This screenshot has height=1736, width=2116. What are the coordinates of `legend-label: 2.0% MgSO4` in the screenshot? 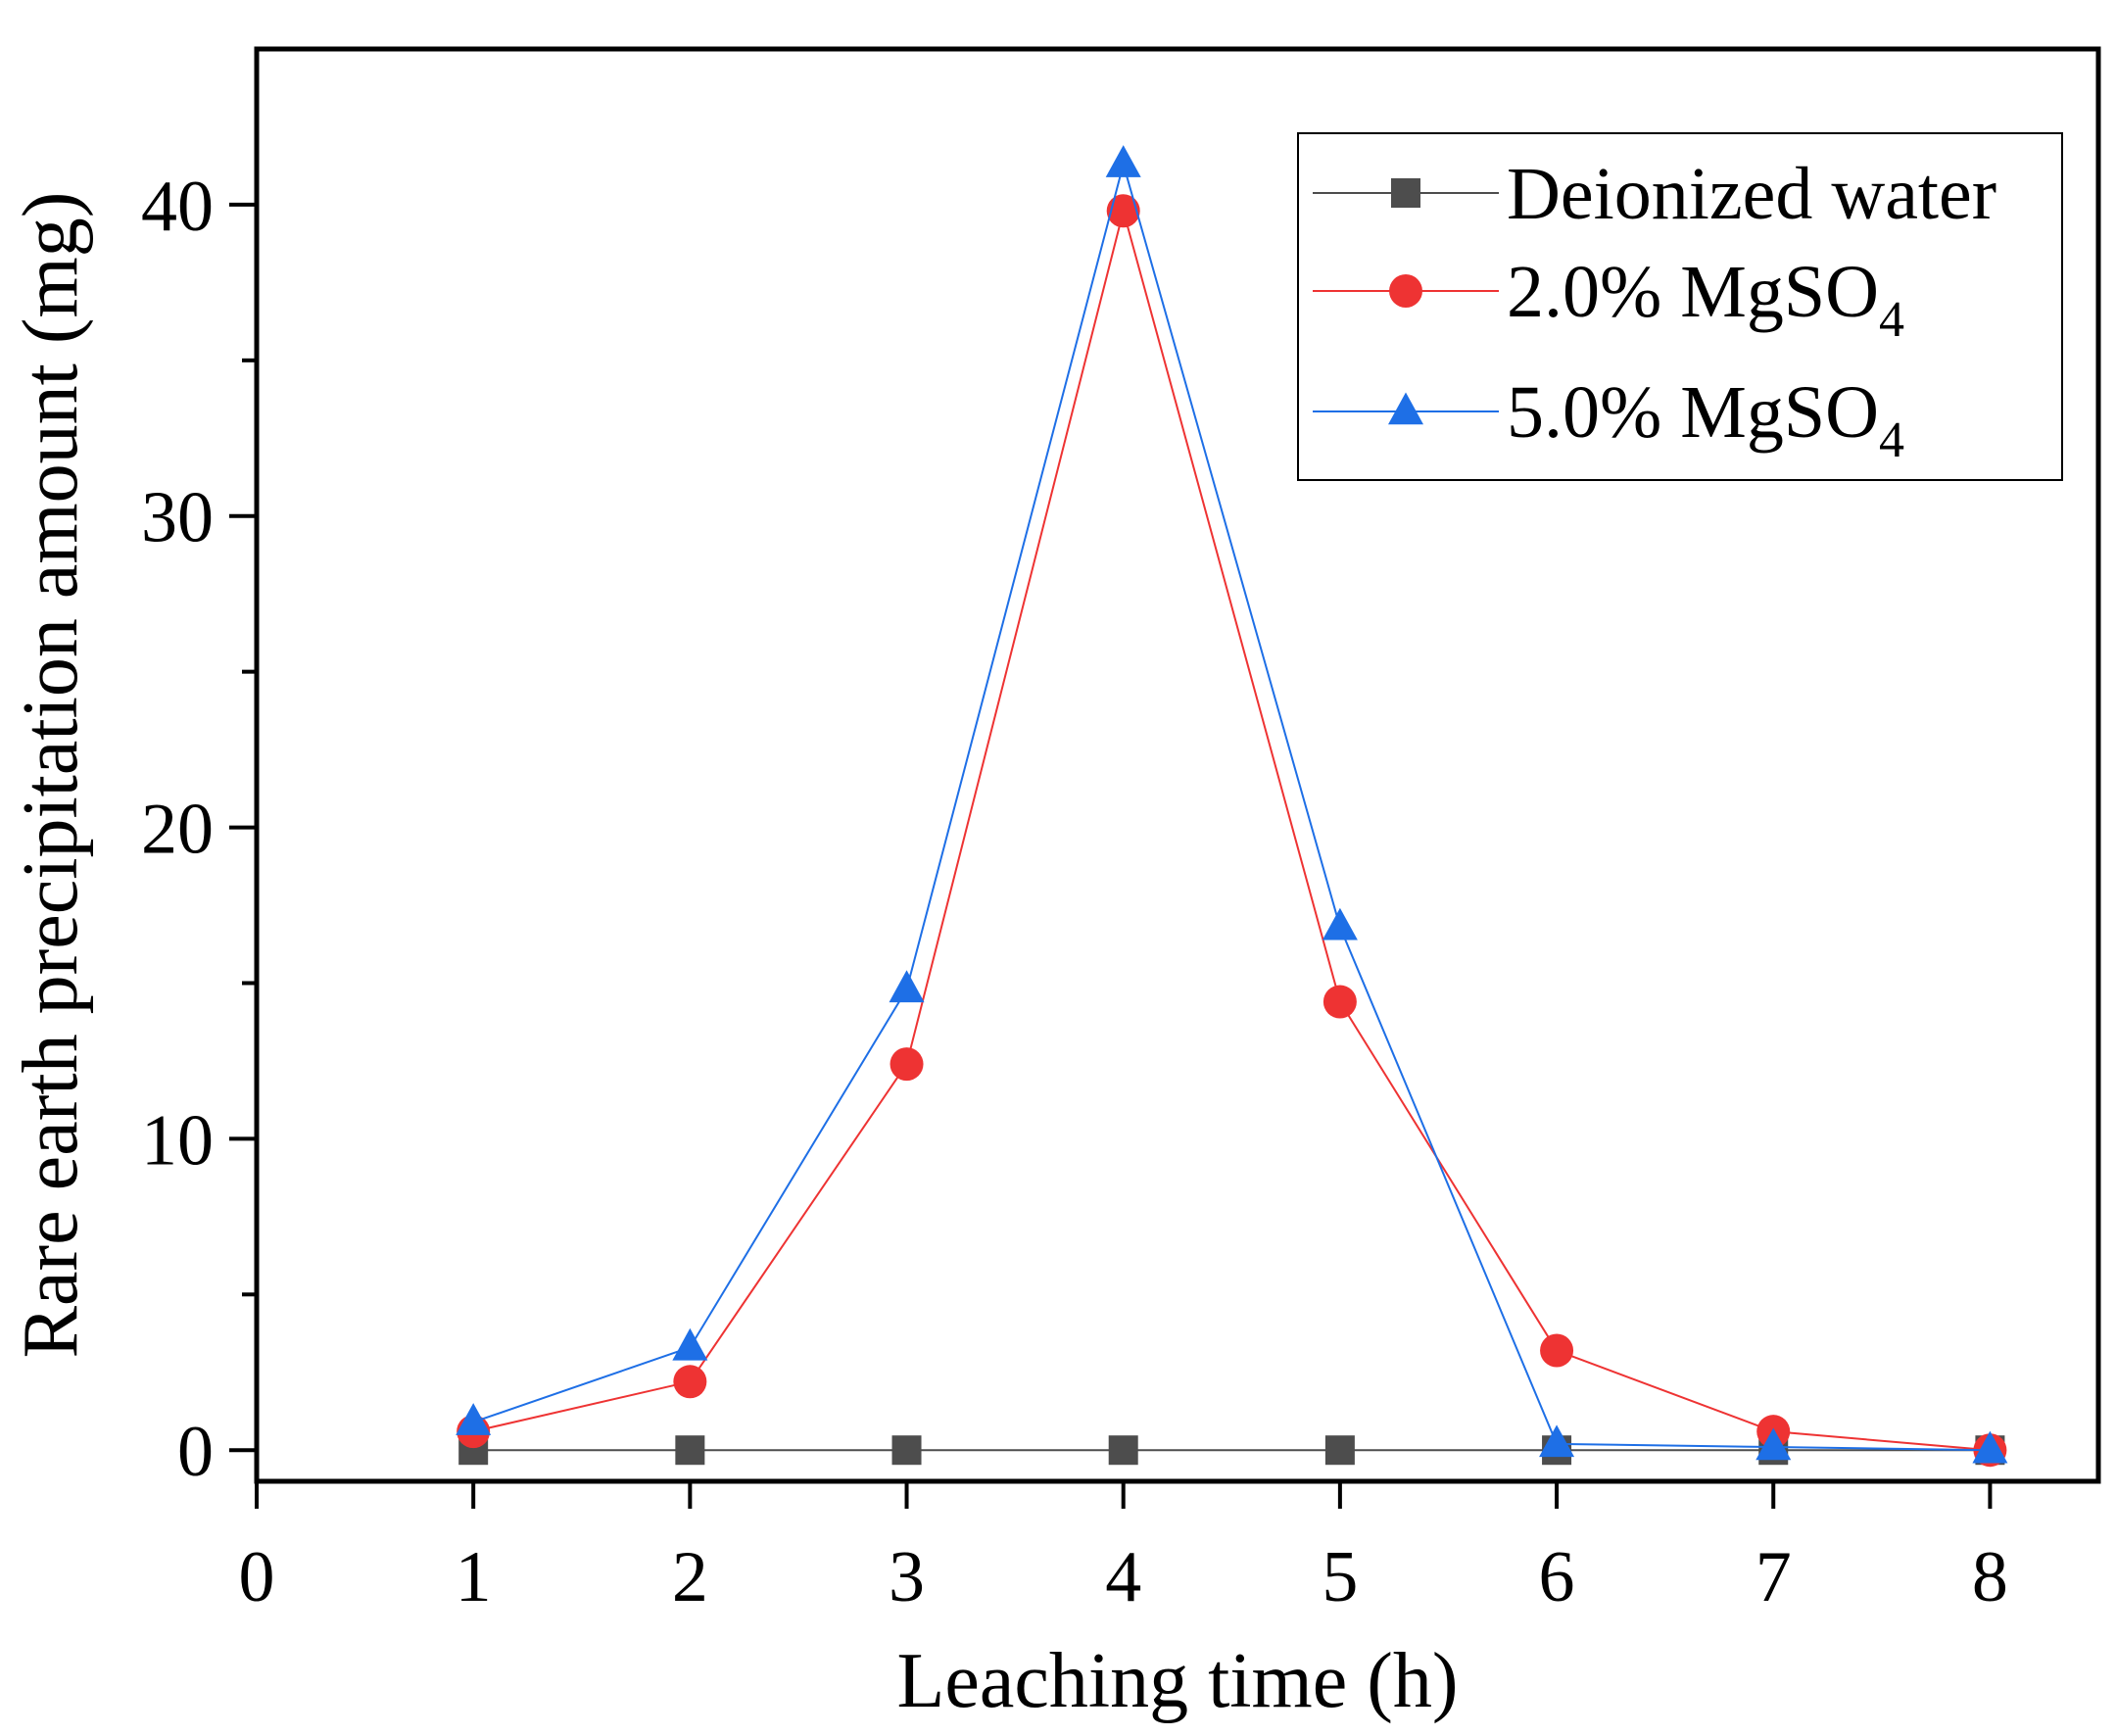 It's located at (1705, 300).